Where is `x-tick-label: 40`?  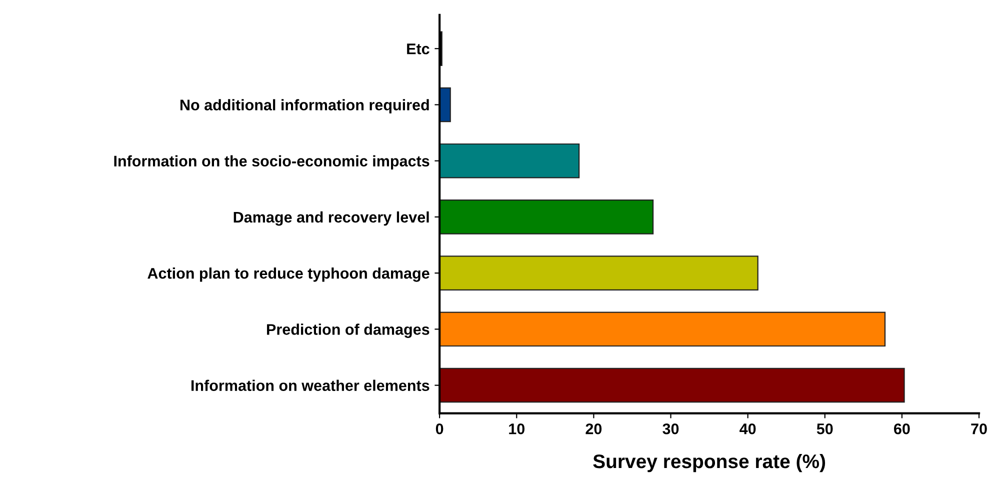 x-tick-label: 40 is located at coordinates (748, 428).